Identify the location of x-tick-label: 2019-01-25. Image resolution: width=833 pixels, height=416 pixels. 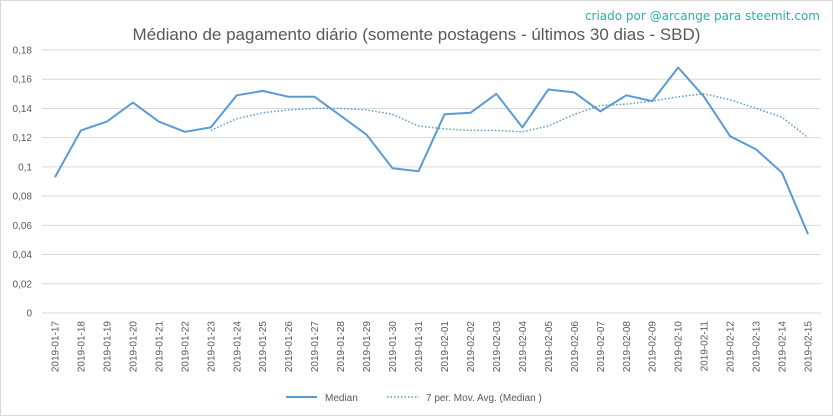
(263, 347).